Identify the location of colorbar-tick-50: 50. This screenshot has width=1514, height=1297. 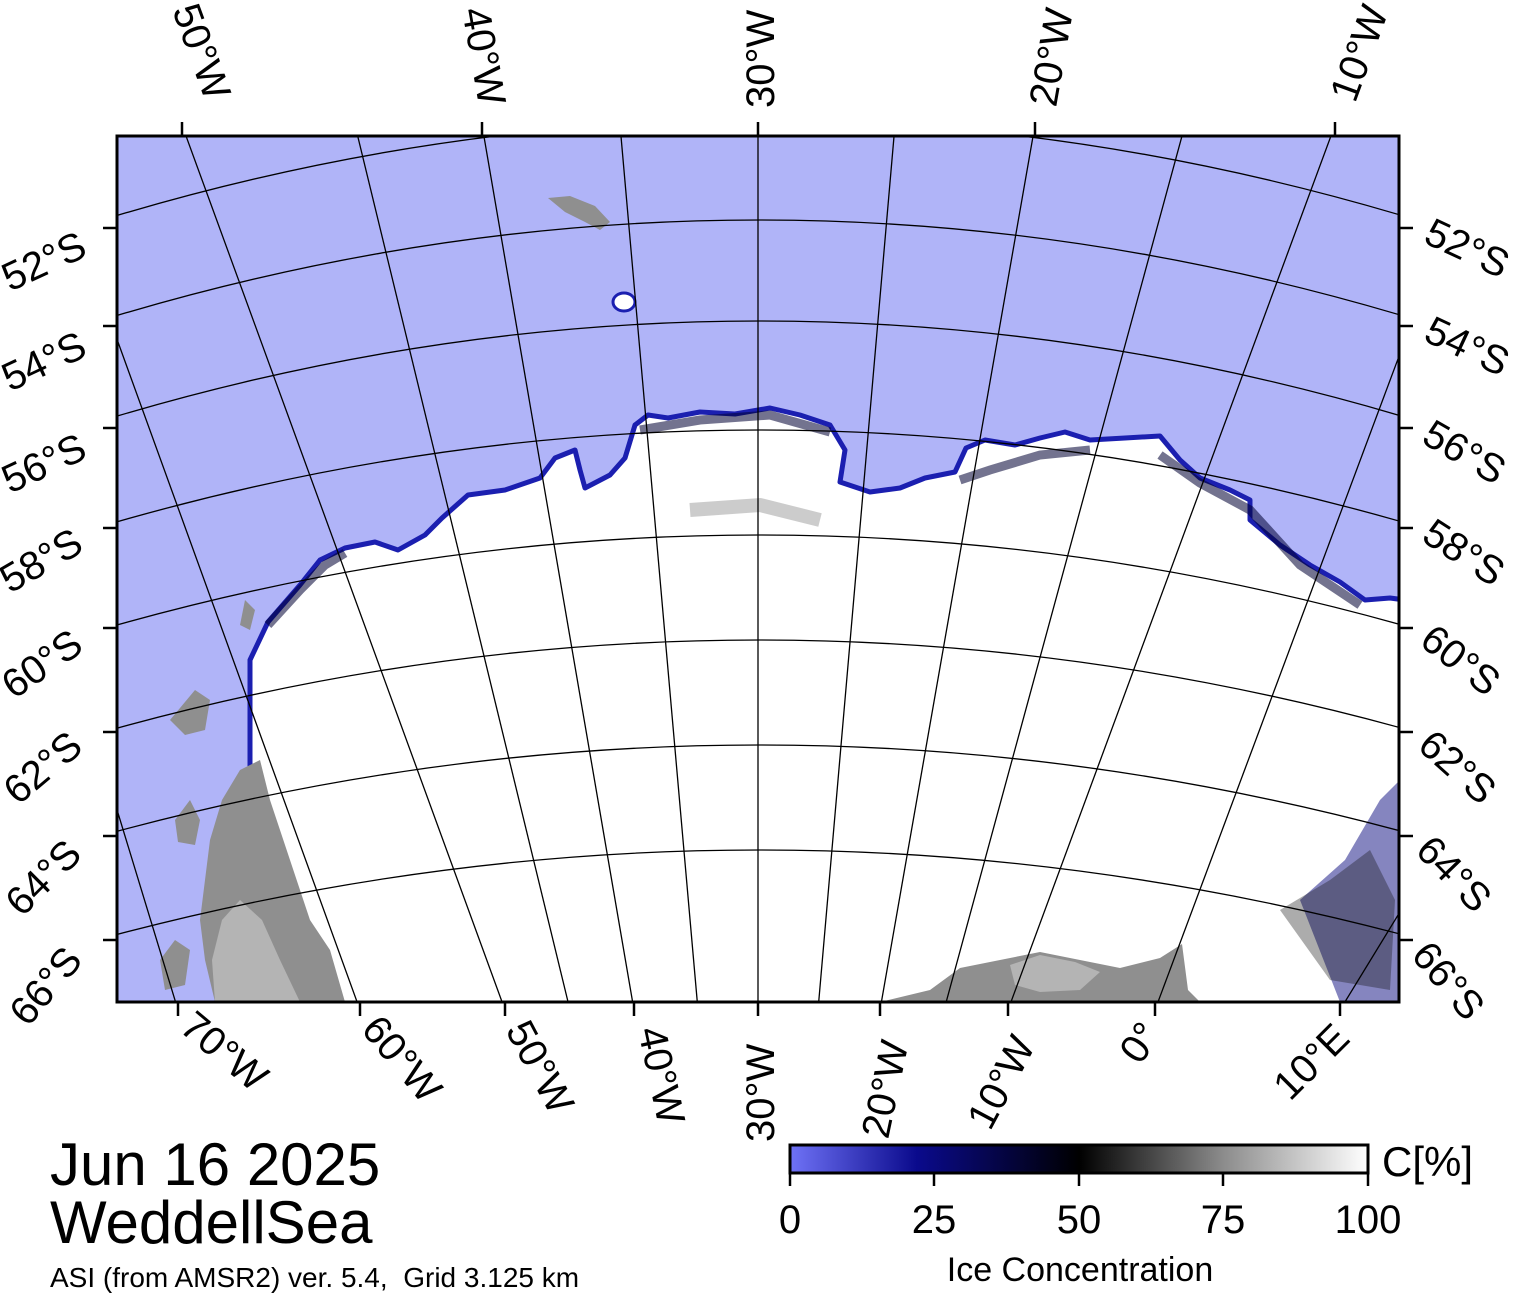
(1079, 1220).